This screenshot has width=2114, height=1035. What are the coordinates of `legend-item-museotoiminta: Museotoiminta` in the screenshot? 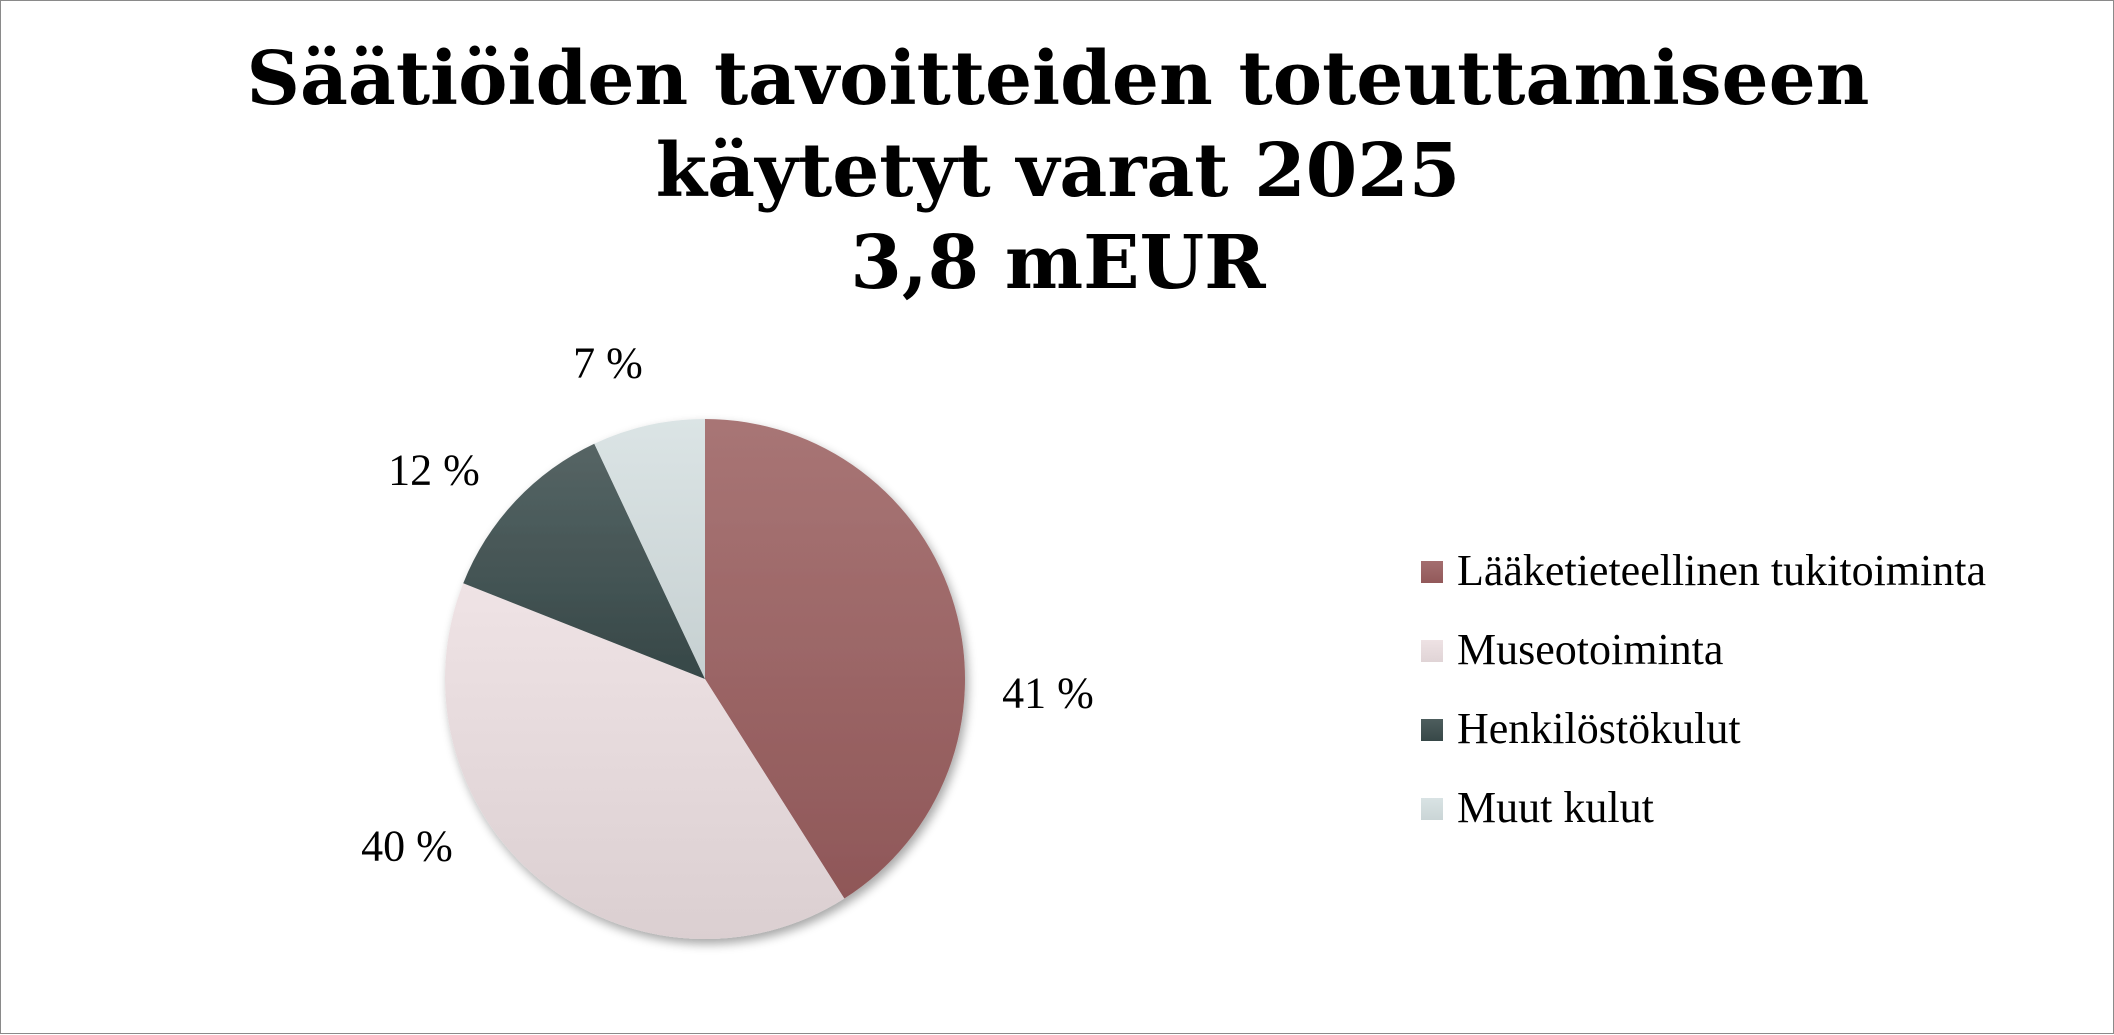 It's located at (1761, 650).